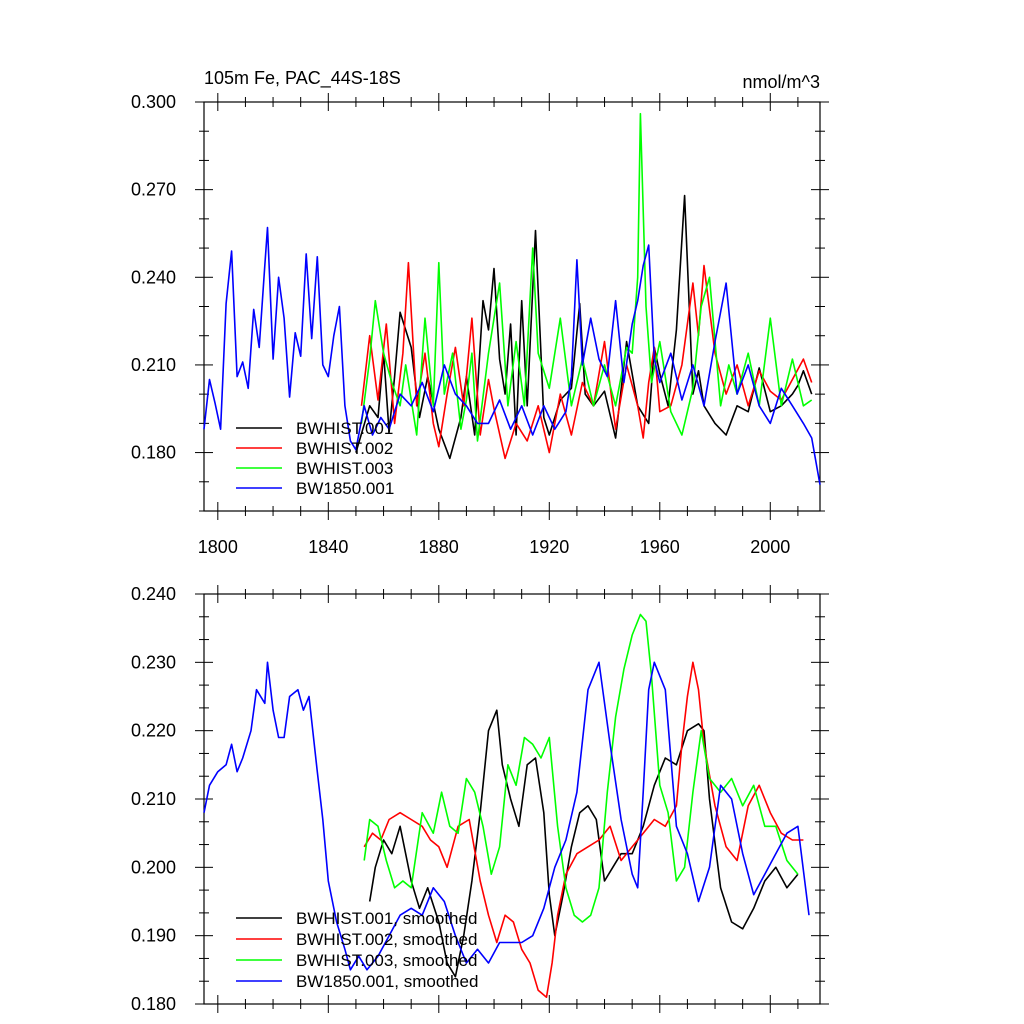  Describe the element at coordinates (770, 547) in the screenshot. I see `x-tick-label: 2000` at that location.